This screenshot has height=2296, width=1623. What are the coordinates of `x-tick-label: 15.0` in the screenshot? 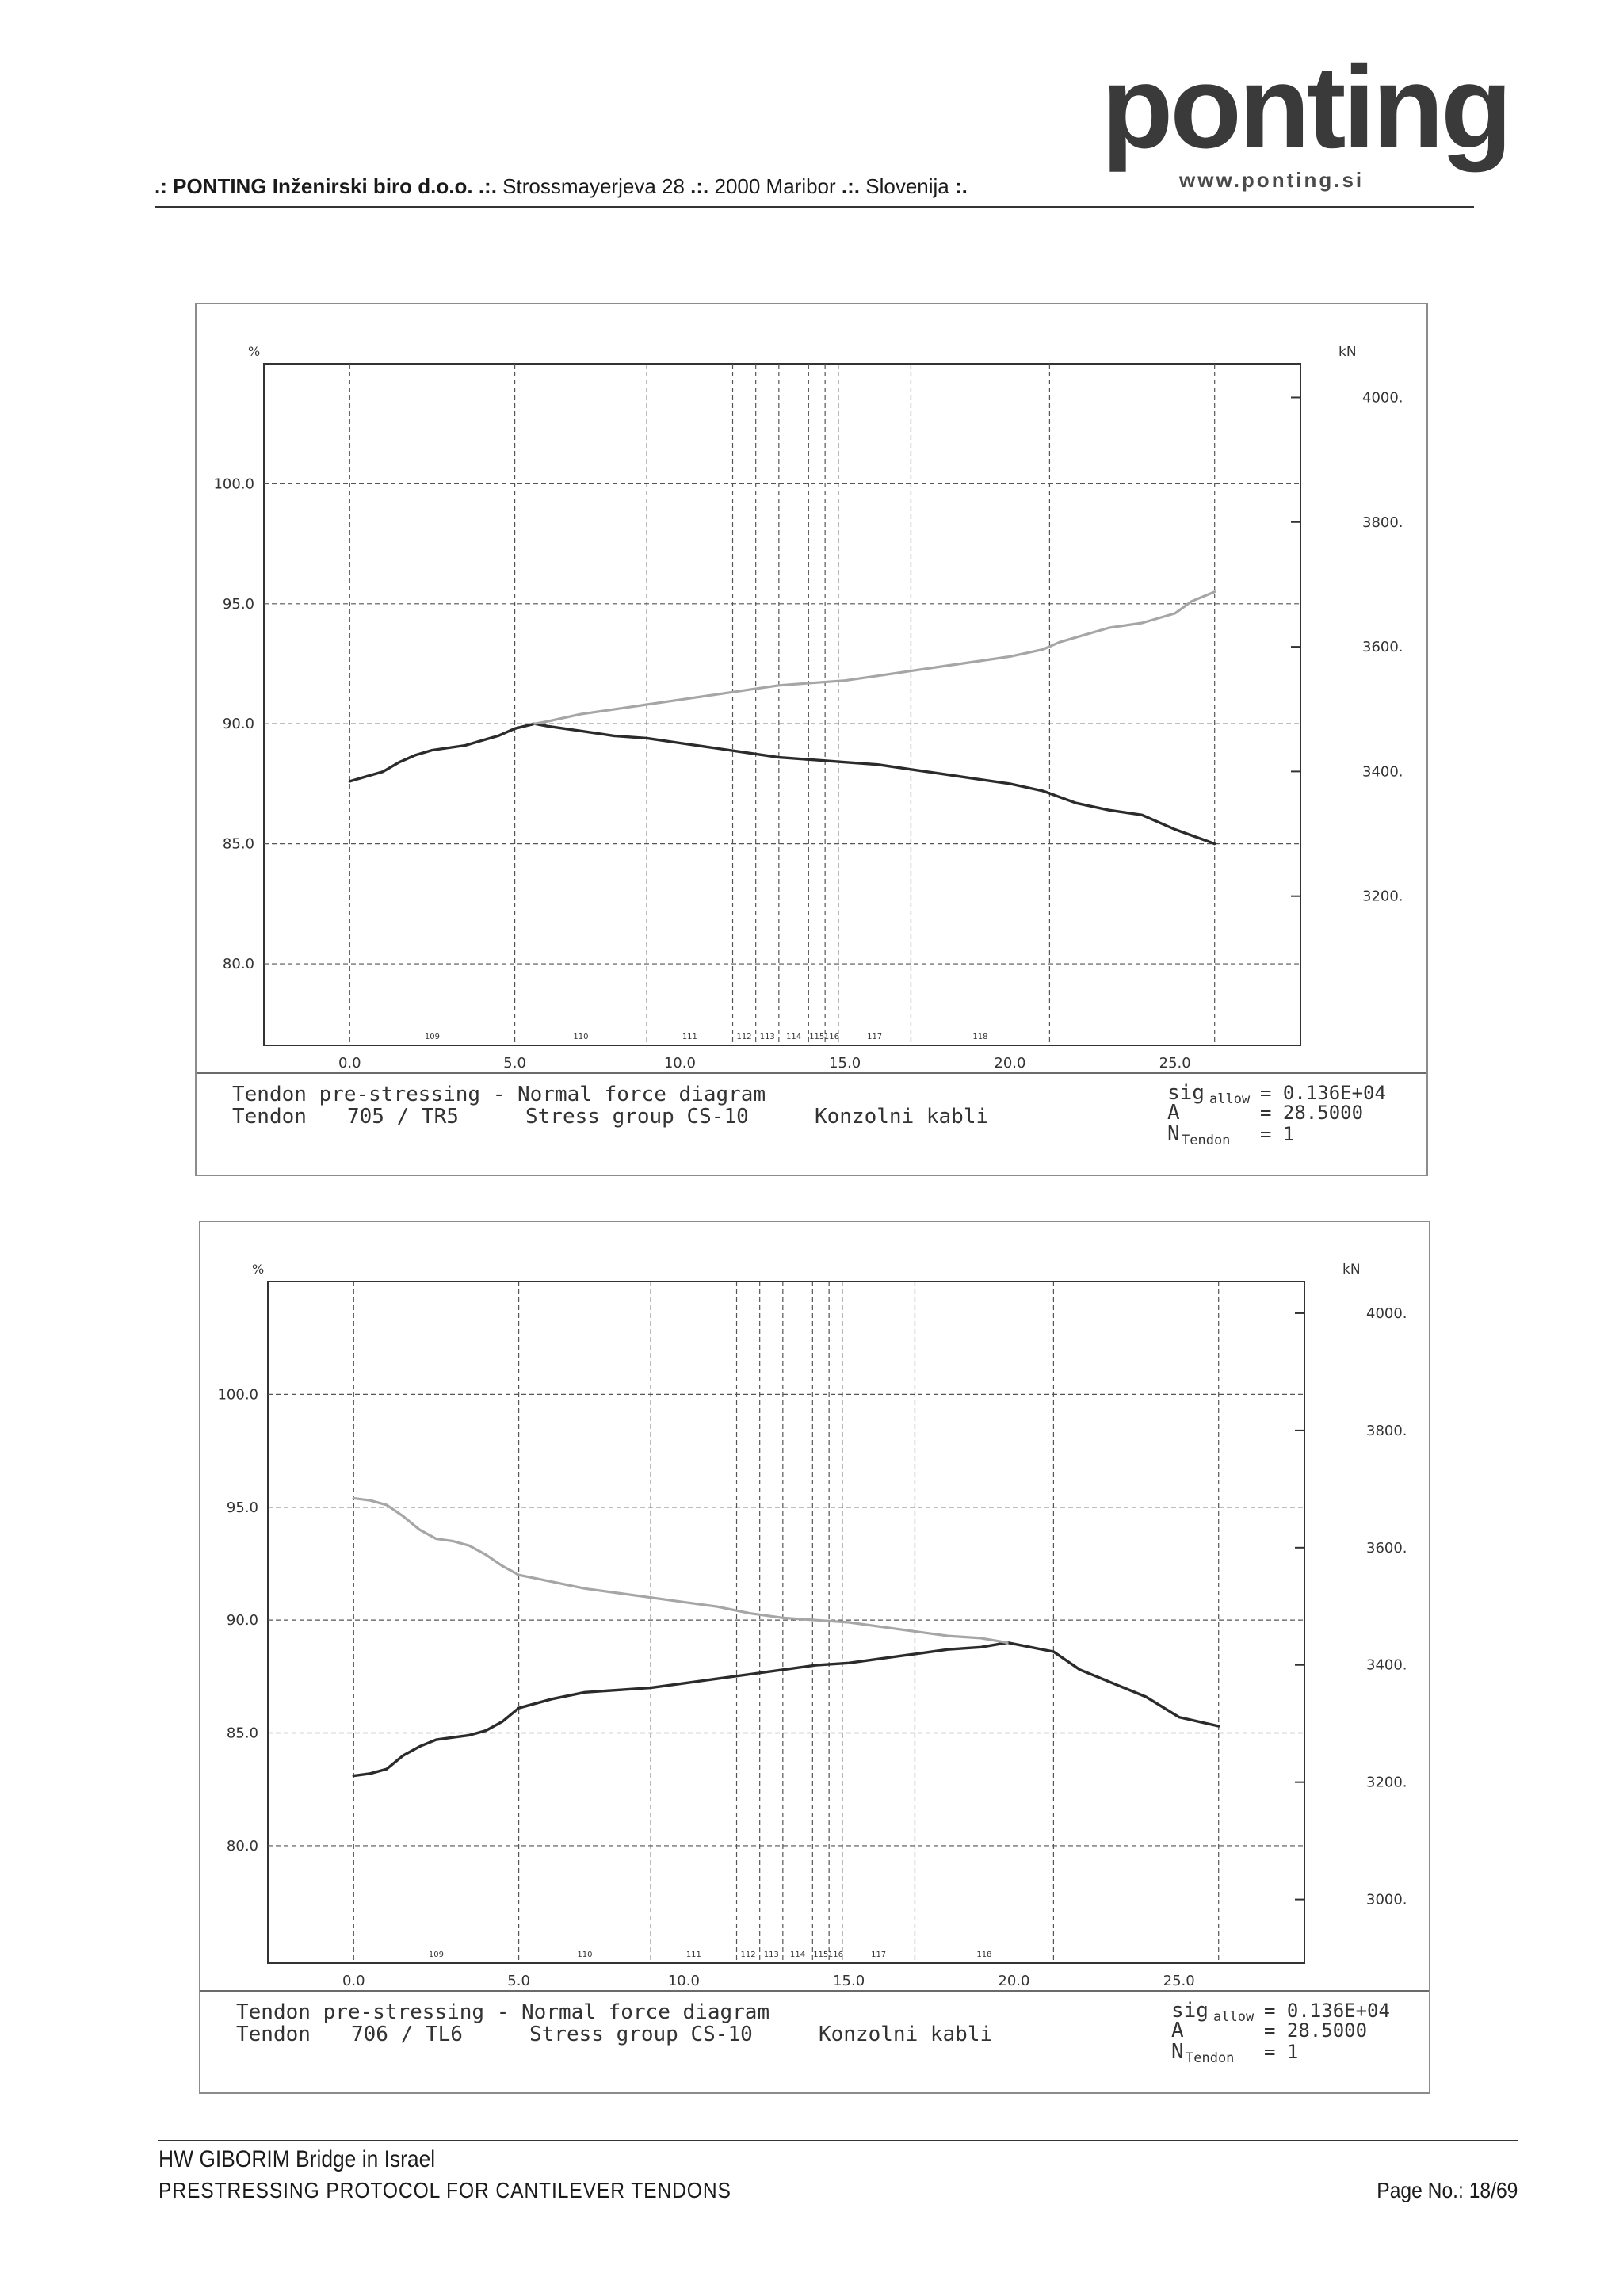 It's located at (845, 1063).